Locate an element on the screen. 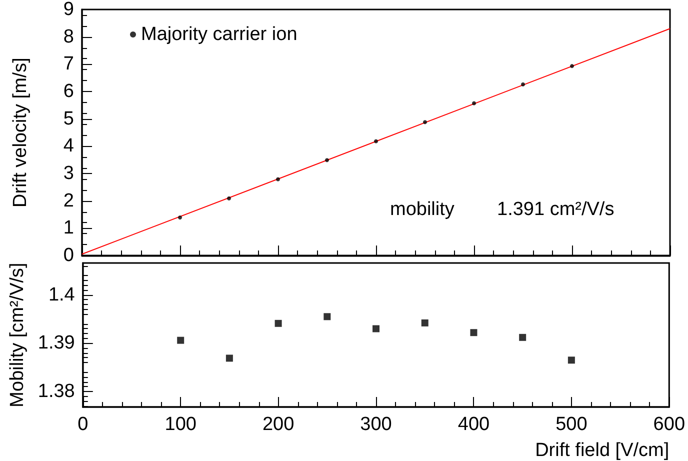 This screenshot has height=461, width=688. x-tick-label: 400 is located at coordinates (474, 424).